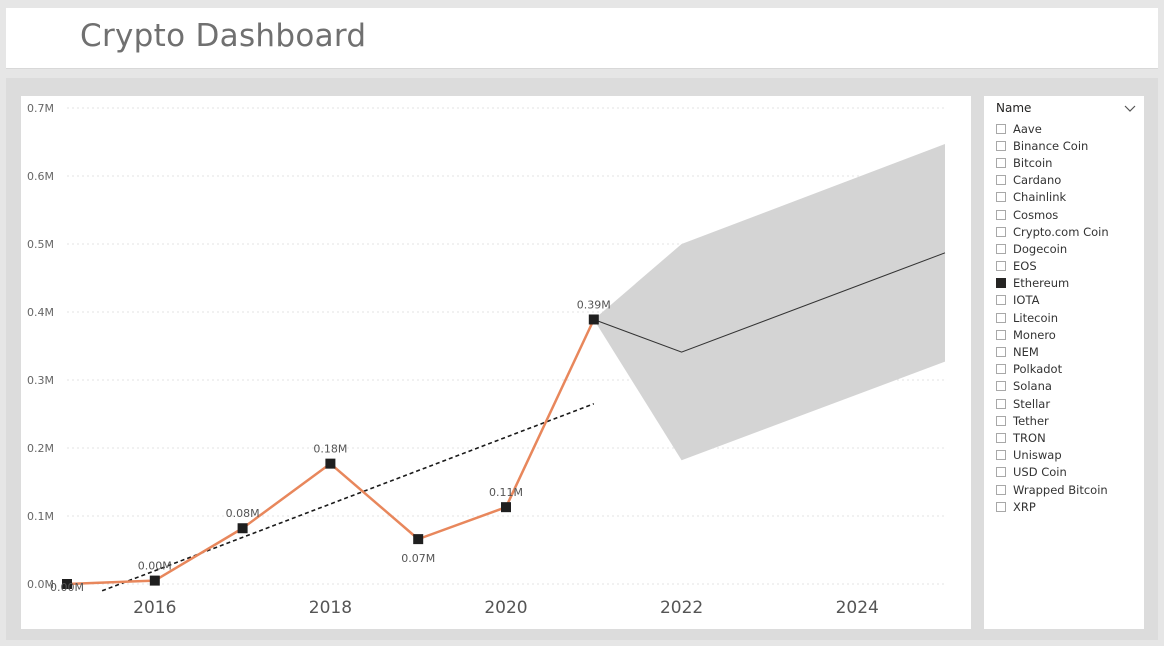  What do you see at coordinates (582, 38) in the screenshot?
I see `header-bar: Crypto Dashboard` at bounding box center [582, 38].